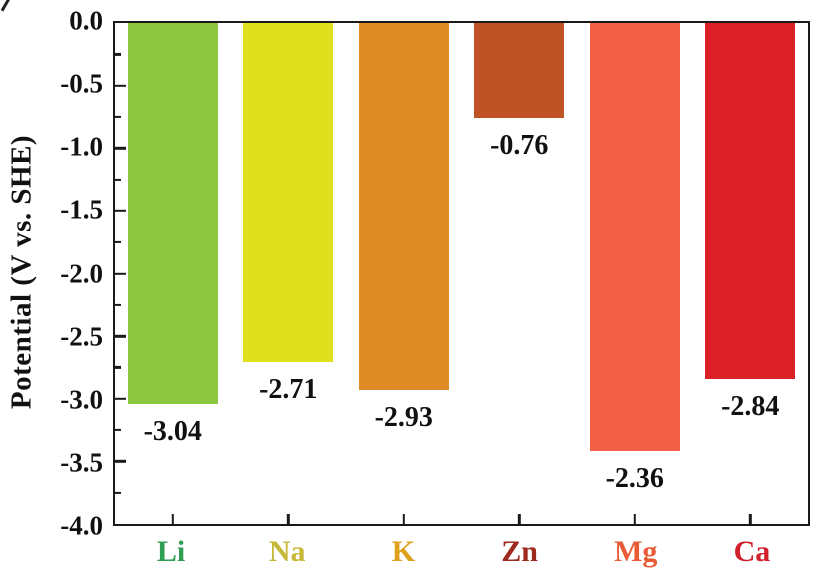  What do you see at coordinates (81, 336) in the screenshot?
I see `y-tick-label: -2.5` at bounding box center [81, 336].